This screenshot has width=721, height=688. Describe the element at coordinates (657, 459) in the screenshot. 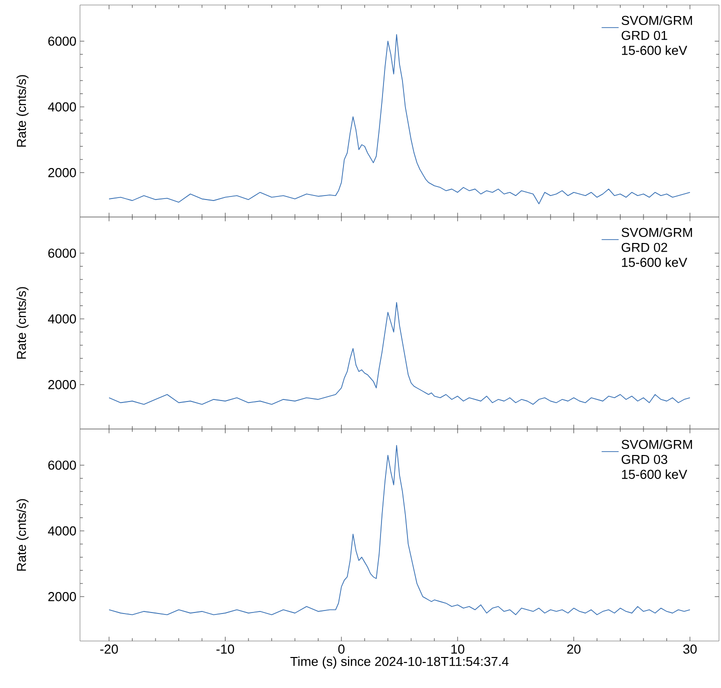

I see `legend-label: SVOM/GRM GRD 03 15-600 keV` at that location.